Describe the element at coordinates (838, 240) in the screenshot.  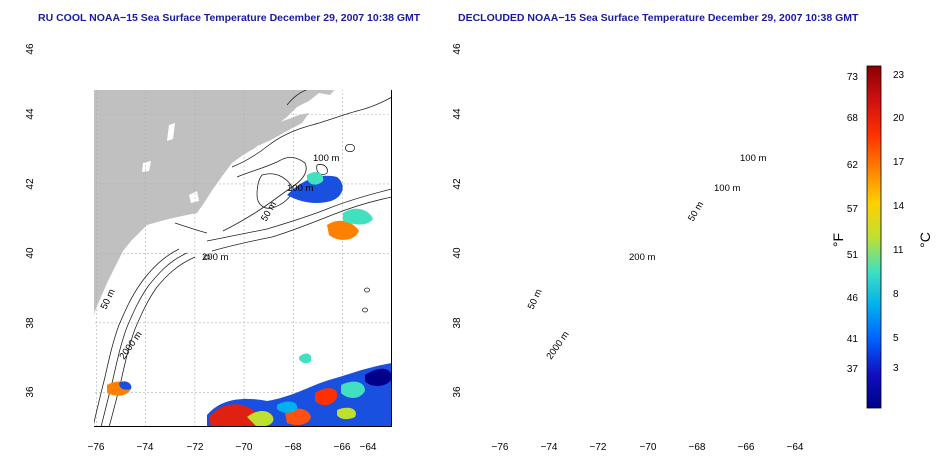
I see `fahrenheit-axis-label: °F` at that location.